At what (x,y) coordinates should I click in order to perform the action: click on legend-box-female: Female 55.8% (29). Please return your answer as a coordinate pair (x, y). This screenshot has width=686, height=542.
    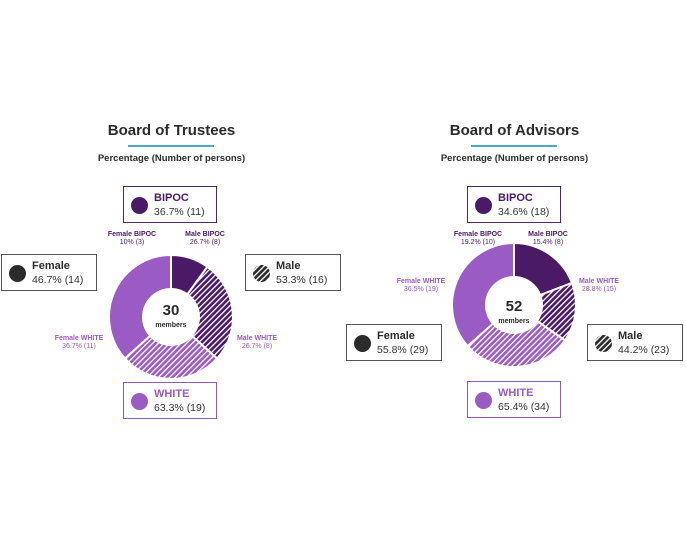
    Looking at the image, I should click on (394, 342).